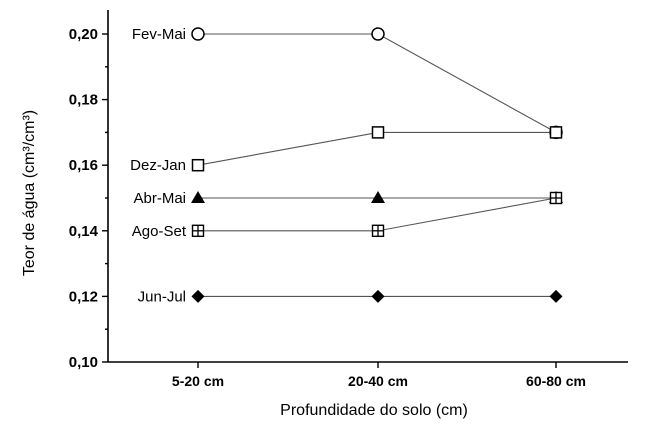 The height and width of the screenshot is (426, 650). What do you see at coordinates (158, 165) in the screenshot?
I see `series-label: Dez-Jan` at bounding box center [158, 165].